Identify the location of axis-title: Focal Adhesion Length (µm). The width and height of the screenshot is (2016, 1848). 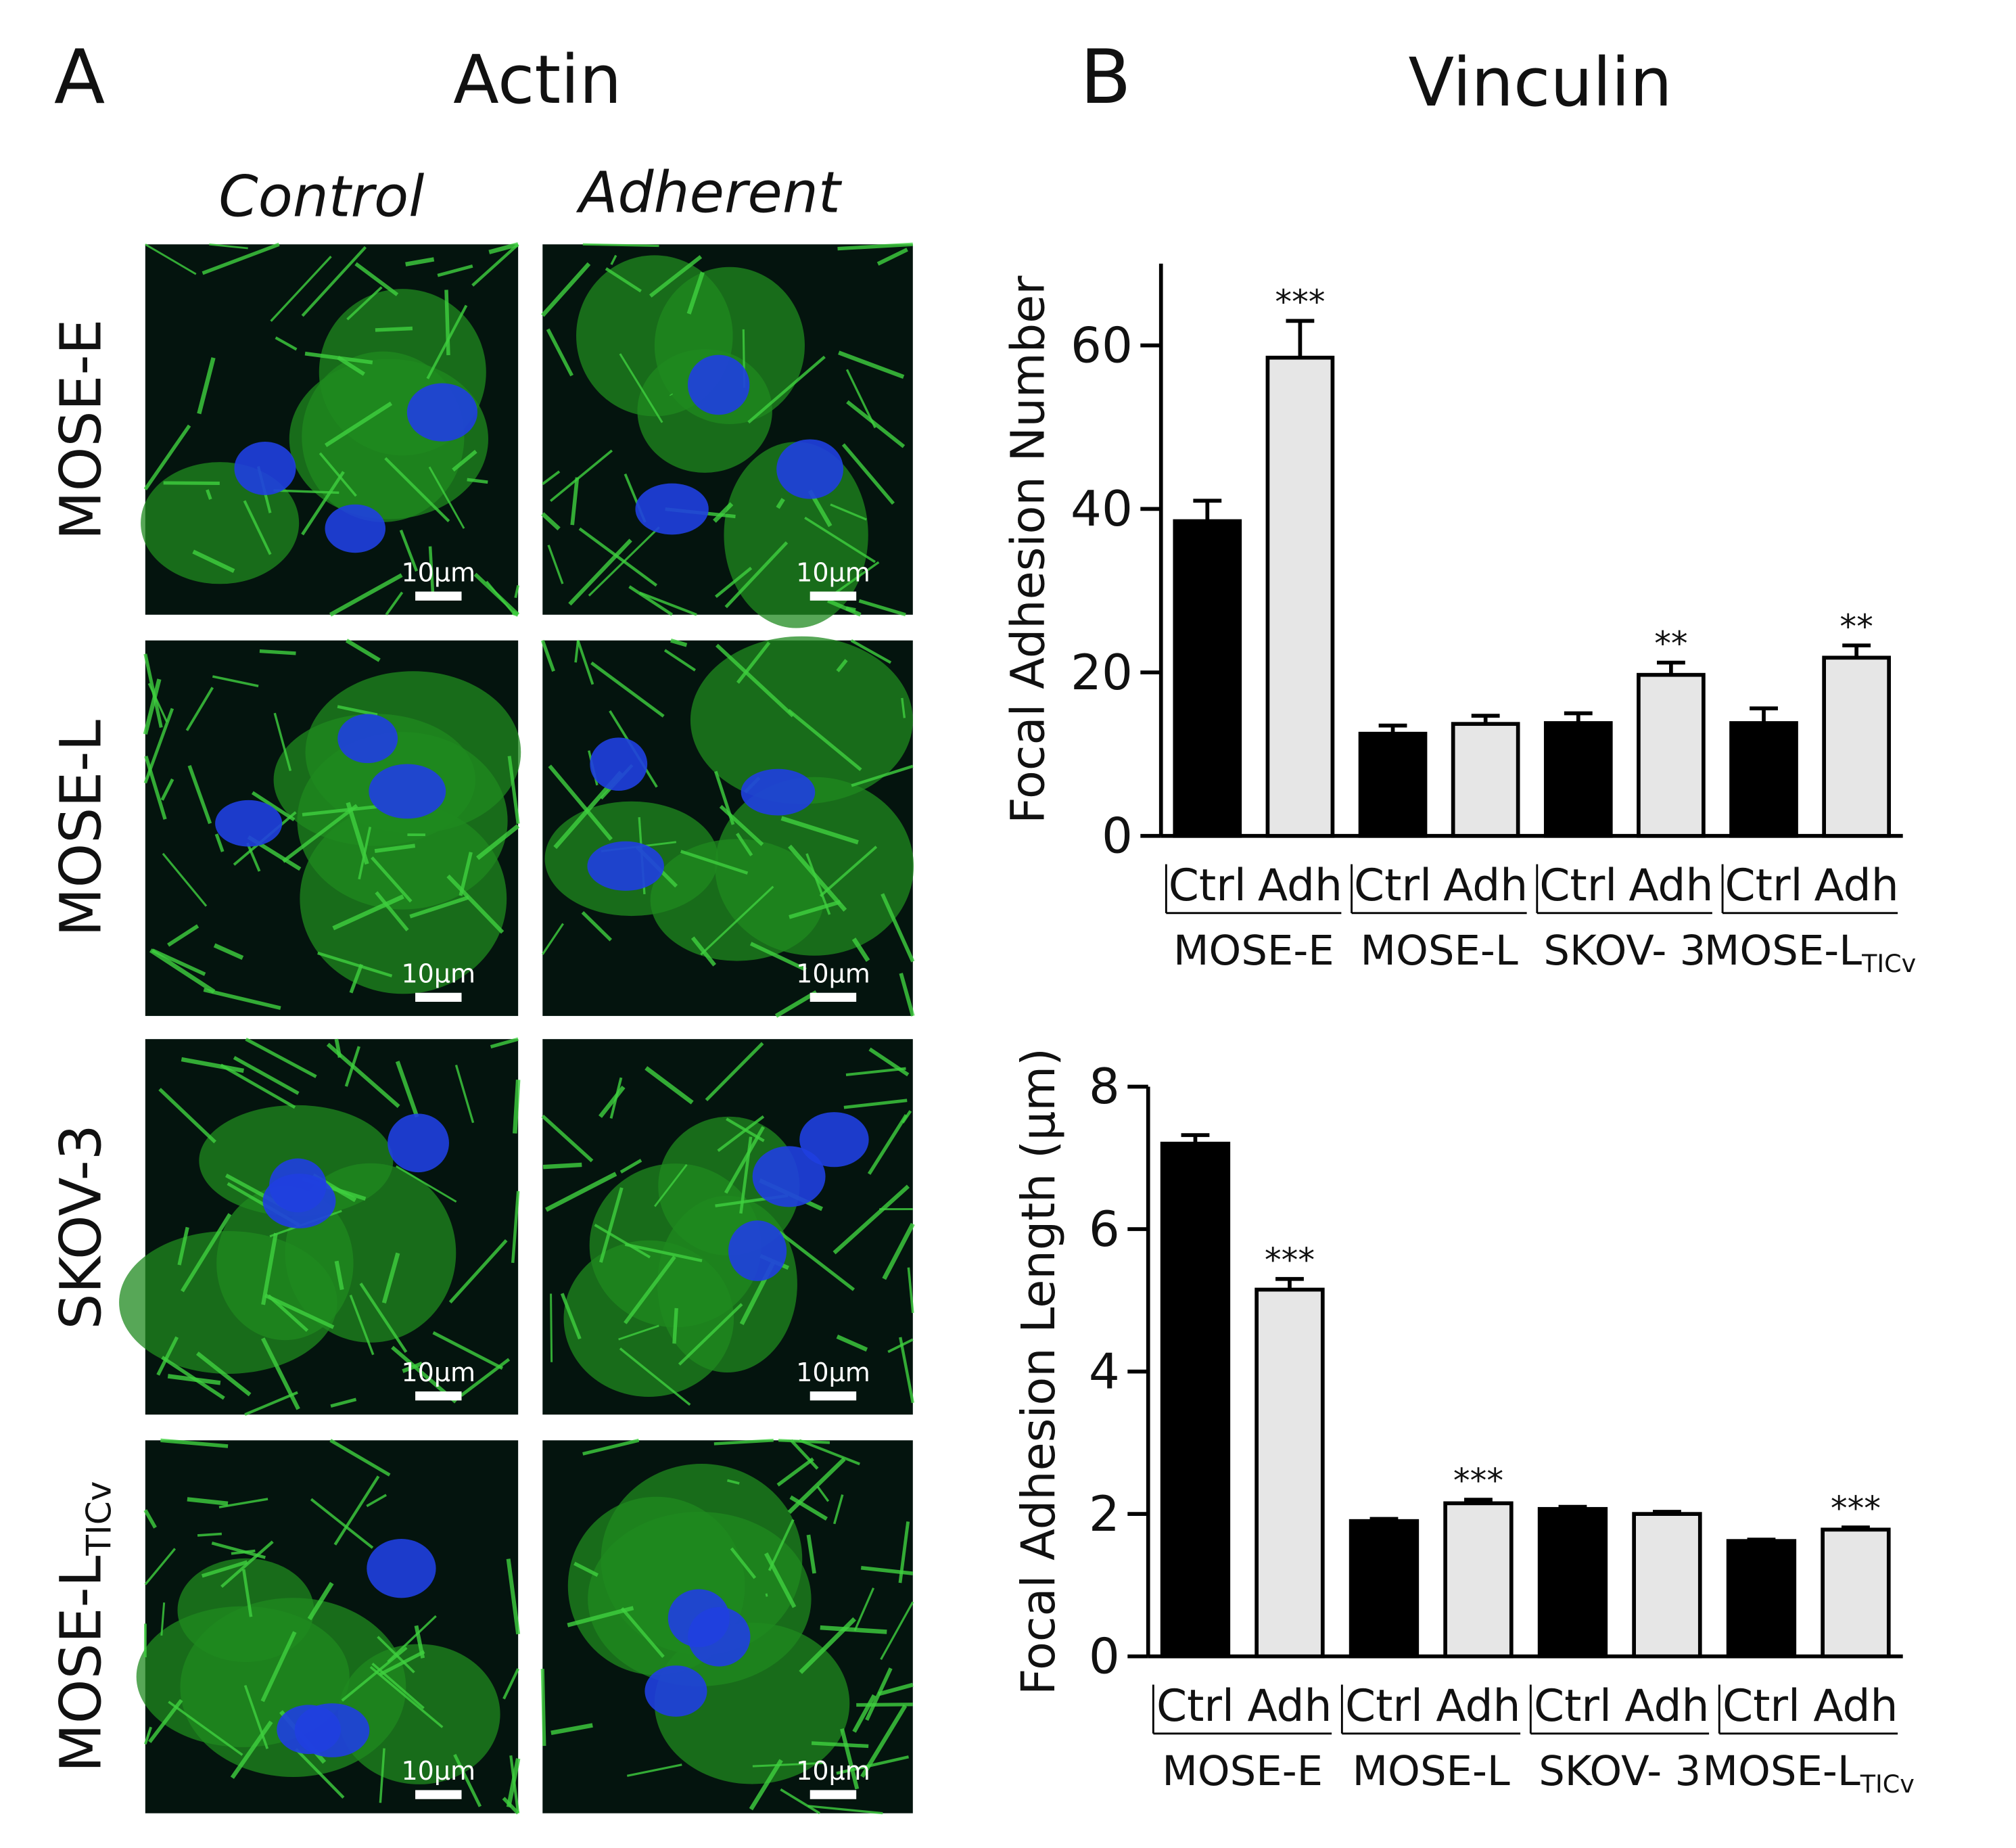
(1039, 1371).